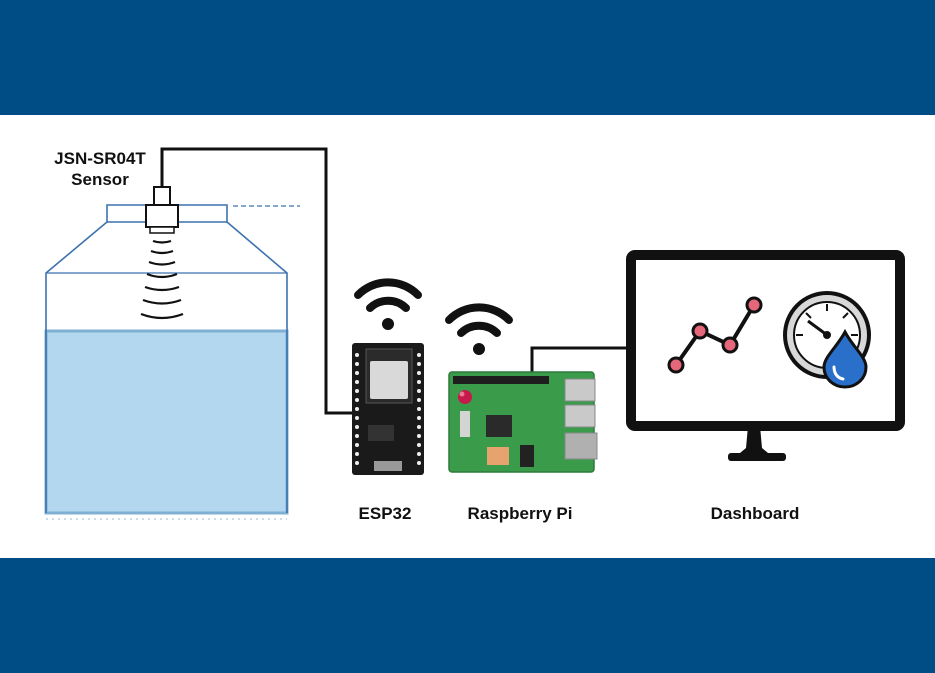 The image size is (935, 673). What do you see at coordinates (385, 513) in the screenshot?
I see `esp32-label: ESP32` at bounding box center [385, 513].